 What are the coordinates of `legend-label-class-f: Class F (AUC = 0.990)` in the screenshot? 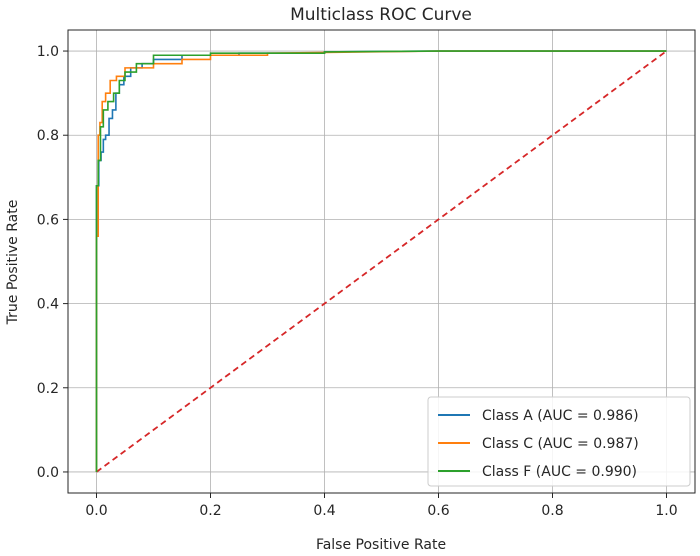 It's located at (559, 472).